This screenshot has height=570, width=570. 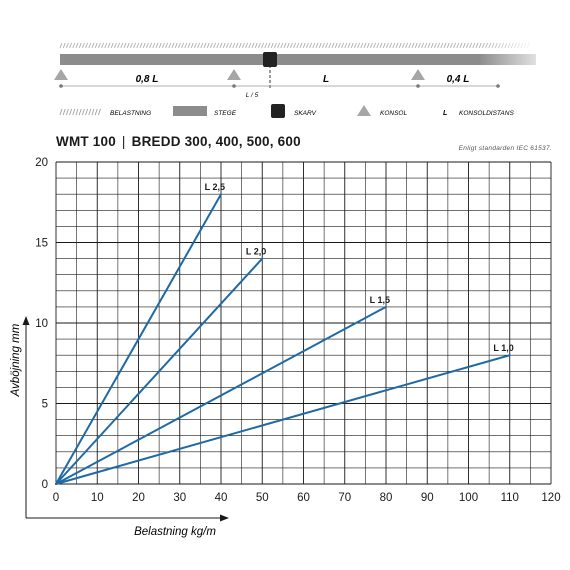 What do you see at coordinates (298, 59) in the screenshot?
I see `cable-tray-bar` at bounding box center [298, 59].